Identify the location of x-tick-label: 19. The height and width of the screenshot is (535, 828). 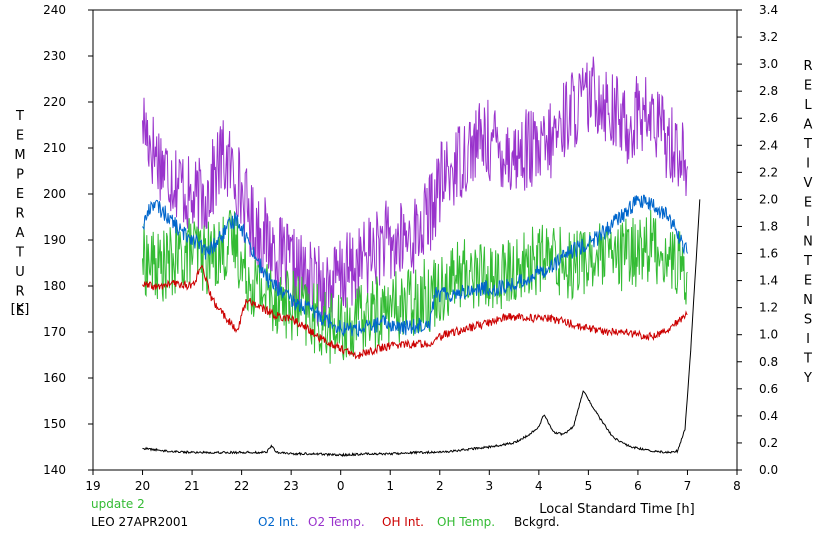
(92, 486).